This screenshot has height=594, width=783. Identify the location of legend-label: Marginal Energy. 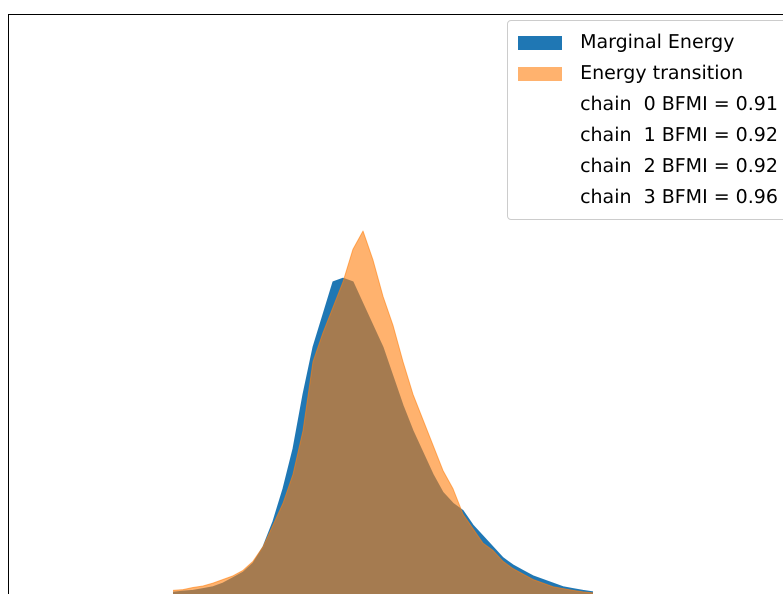
(657, 42).